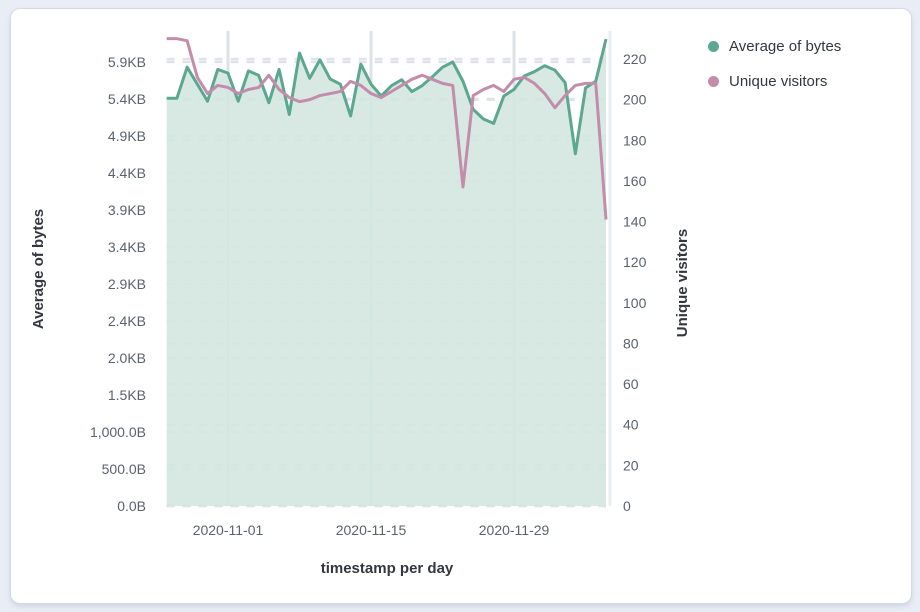 The image size is (920, 612). Describe the element at coordinates (631, 425) in the screenshot. I see `right-axis-tick-label: 40` at that location.